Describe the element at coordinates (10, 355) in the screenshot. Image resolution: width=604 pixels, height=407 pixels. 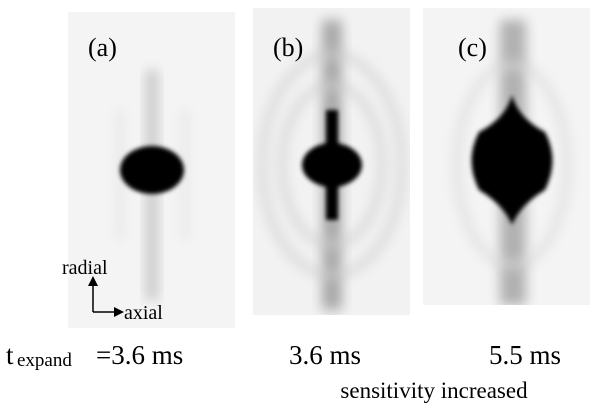
I see `caption: t` at that location.